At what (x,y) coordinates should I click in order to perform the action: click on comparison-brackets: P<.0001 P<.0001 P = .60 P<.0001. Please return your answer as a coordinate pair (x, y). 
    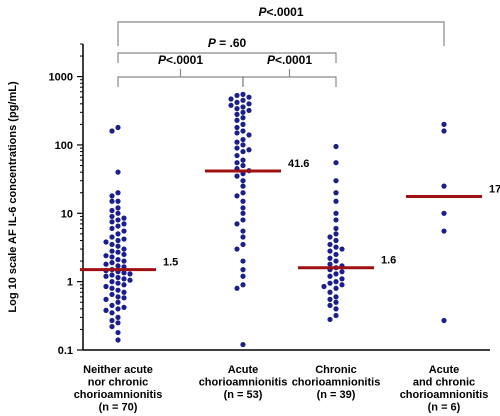
    Looking at the image, I should click on (281, 46).